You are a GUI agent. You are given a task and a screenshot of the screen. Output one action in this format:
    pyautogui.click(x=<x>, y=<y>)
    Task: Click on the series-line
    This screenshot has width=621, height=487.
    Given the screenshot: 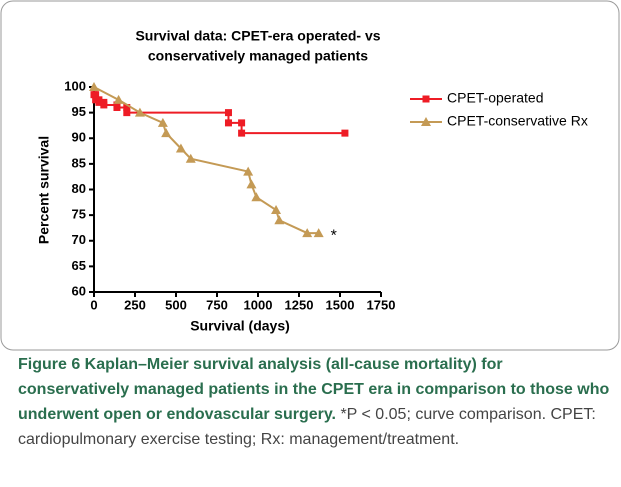 What is the action you would take?
    pyautogui.click(x=219, y=114)
    